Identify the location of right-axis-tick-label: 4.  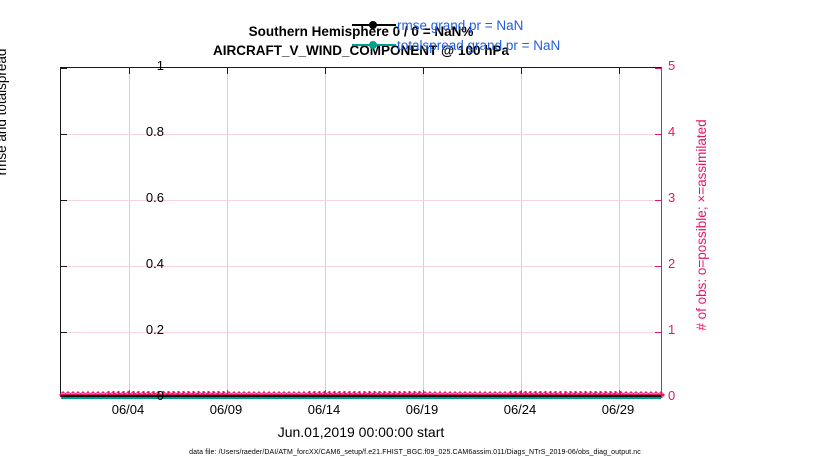
(672, 131).